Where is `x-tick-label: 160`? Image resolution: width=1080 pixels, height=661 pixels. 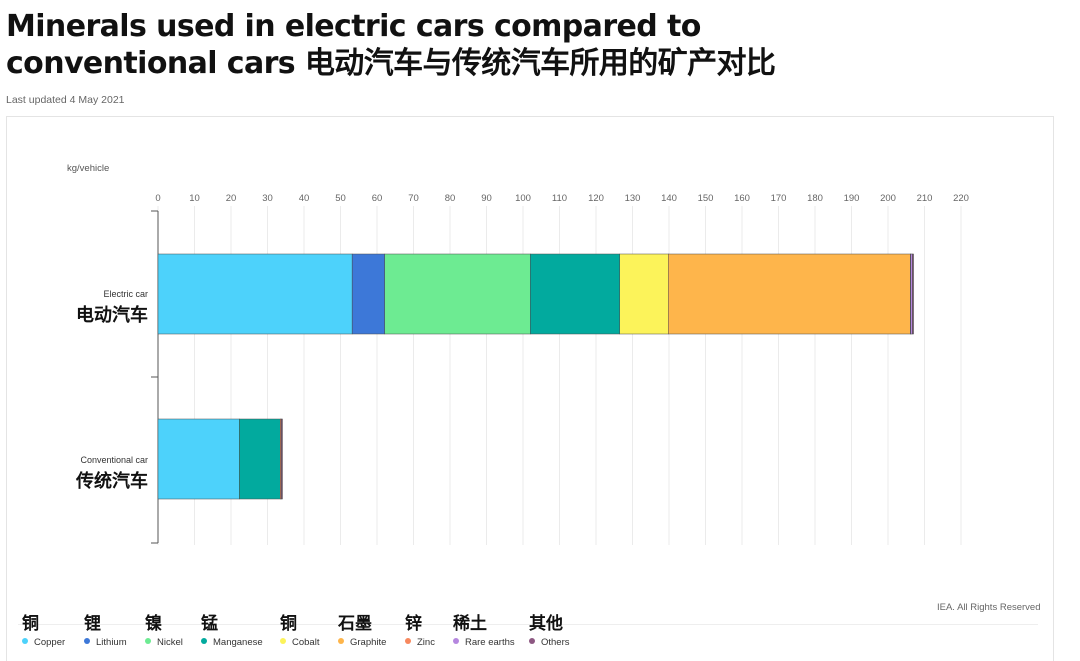
x-tick-label: 160 is located at coordinates (742, 198).